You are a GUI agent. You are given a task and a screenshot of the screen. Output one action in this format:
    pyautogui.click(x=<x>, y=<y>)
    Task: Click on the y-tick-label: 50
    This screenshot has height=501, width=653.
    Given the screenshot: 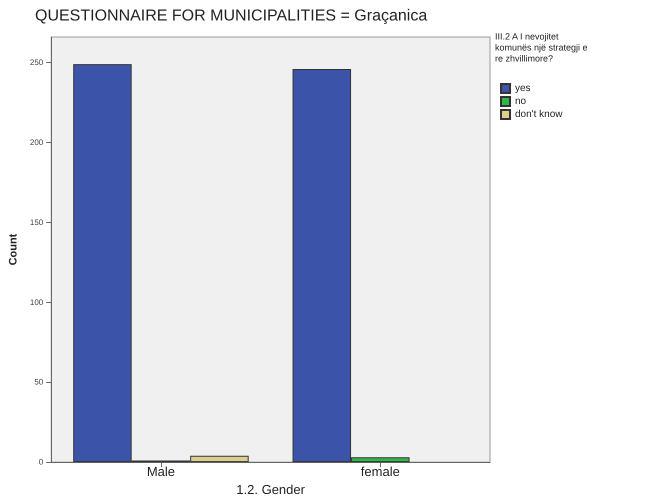 What is the action you would take?
    pyautogui.click(x=39, y=382)
    